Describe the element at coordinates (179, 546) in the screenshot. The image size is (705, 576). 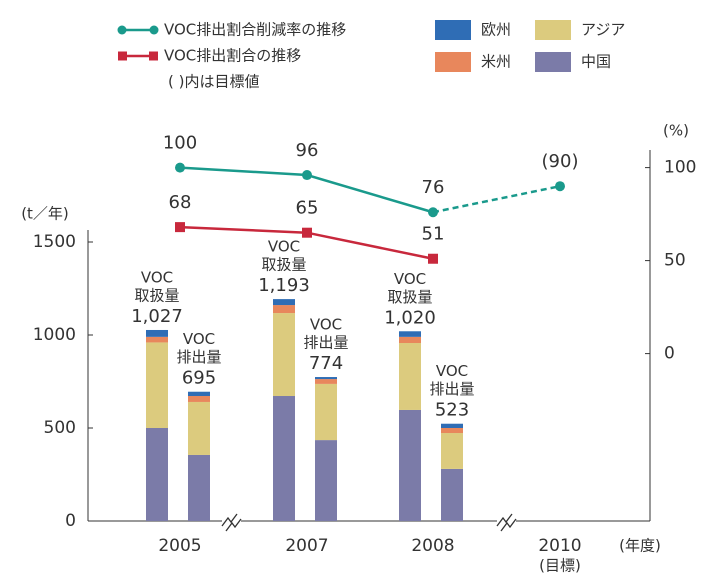
I see `x-tick-label: 2005` at that location.